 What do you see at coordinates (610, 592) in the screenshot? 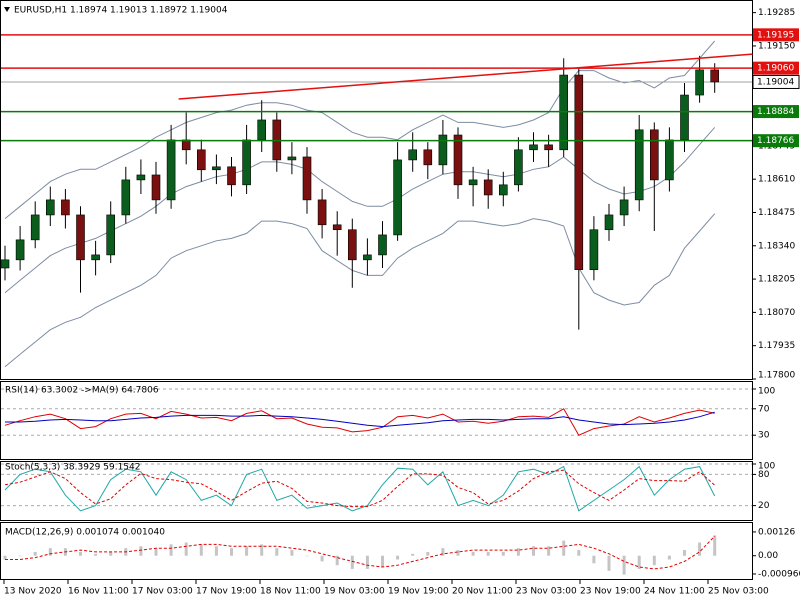
I see `x-tick-label: 23 Nov 19:00` at bounding box center [610, 592].